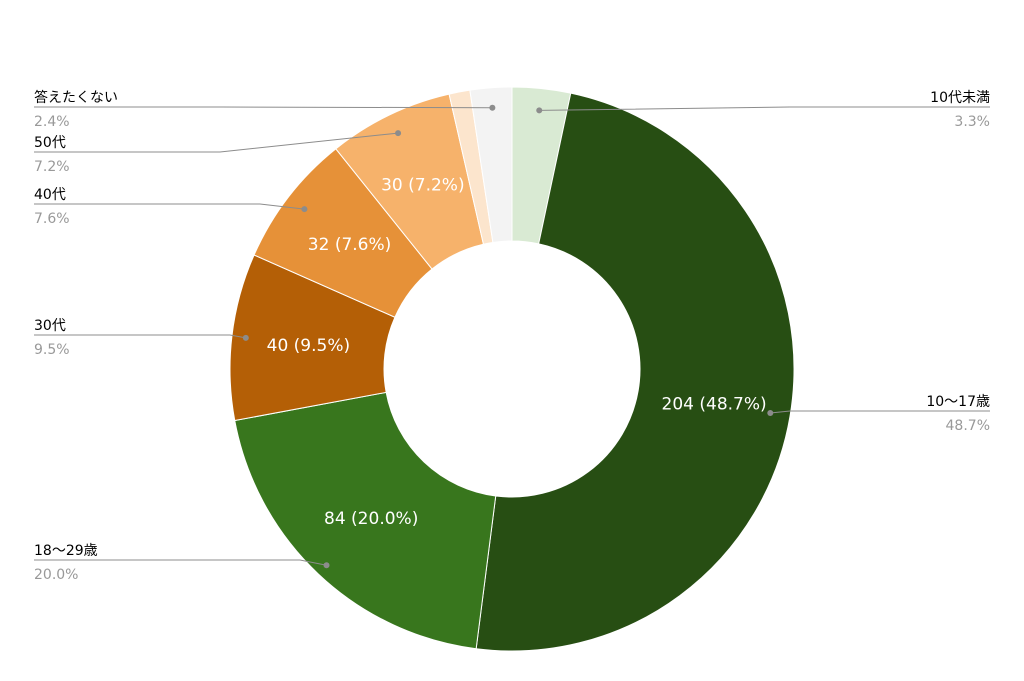 The height and width of the screenshot is (681, 1024). Describe the element at coordinates (66, 551) in the screenshot. I see `callout-label-2: 18～29歳` at that location.